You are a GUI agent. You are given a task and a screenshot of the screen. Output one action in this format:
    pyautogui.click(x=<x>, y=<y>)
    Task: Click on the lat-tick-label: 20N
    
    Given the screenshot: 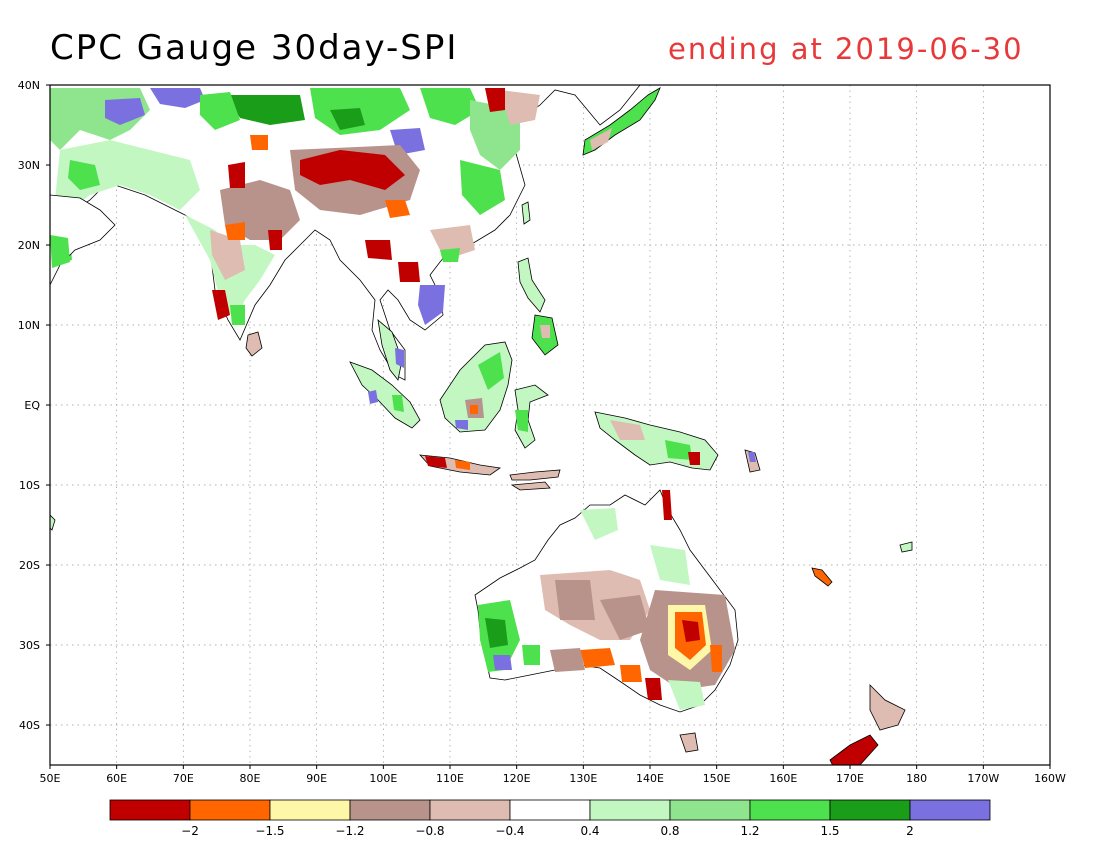 What is the action you would take?
    pyautogui.click(x=29, y=245)
    